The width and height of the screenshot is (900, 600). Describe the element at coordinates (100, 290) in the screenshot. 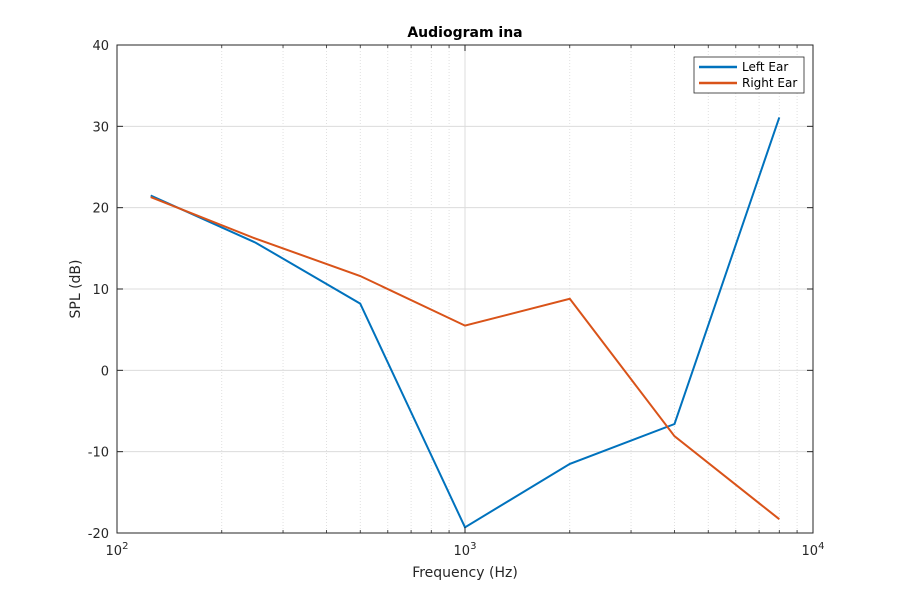

I see `y-tick-label: 10` at that location.